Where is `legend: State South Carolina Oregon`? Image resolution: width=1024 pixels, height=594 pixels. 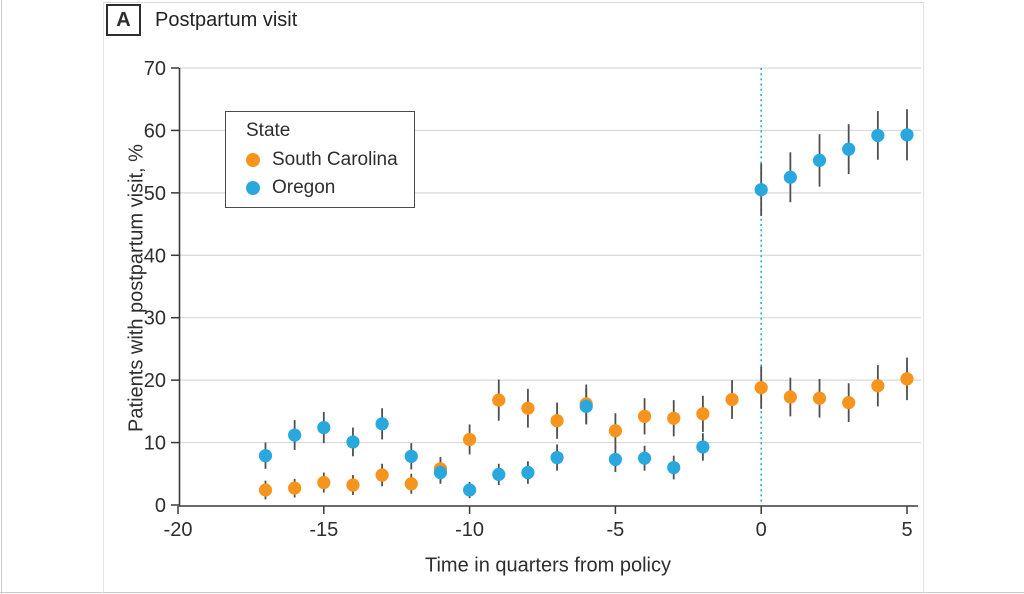 legend: State South Carolina Oregon is located at coordinates (320, 159).